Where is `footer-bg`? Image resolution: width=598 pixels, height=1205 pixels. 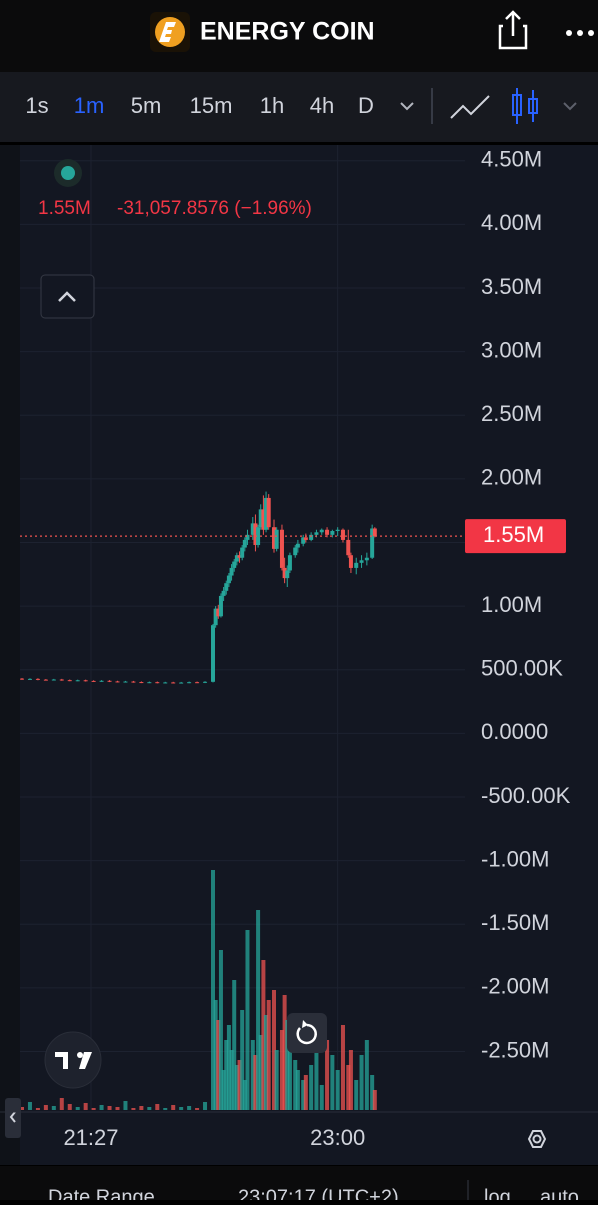
footer-bg is located at coordinates (299, 1183).